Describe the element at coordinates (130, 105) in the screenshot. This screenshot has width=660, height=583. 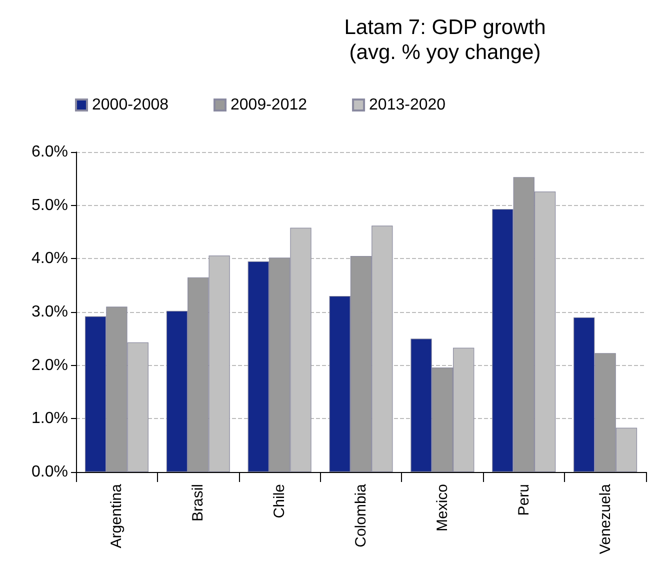
I see `legend-label: 2000-2008` at that location.